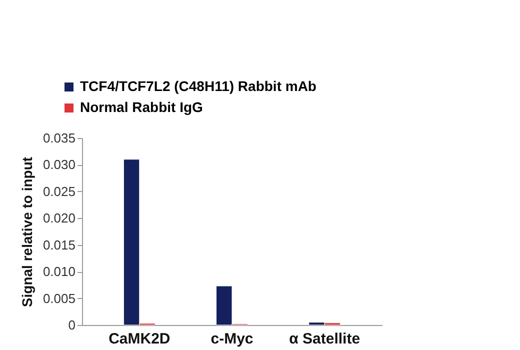 The height and width of the screenshot is (350, 520). What do you see at coordinates (59, 244) in the screenshot?
I see `y-tick-label: 0.015` at bounding box center [59, 244].